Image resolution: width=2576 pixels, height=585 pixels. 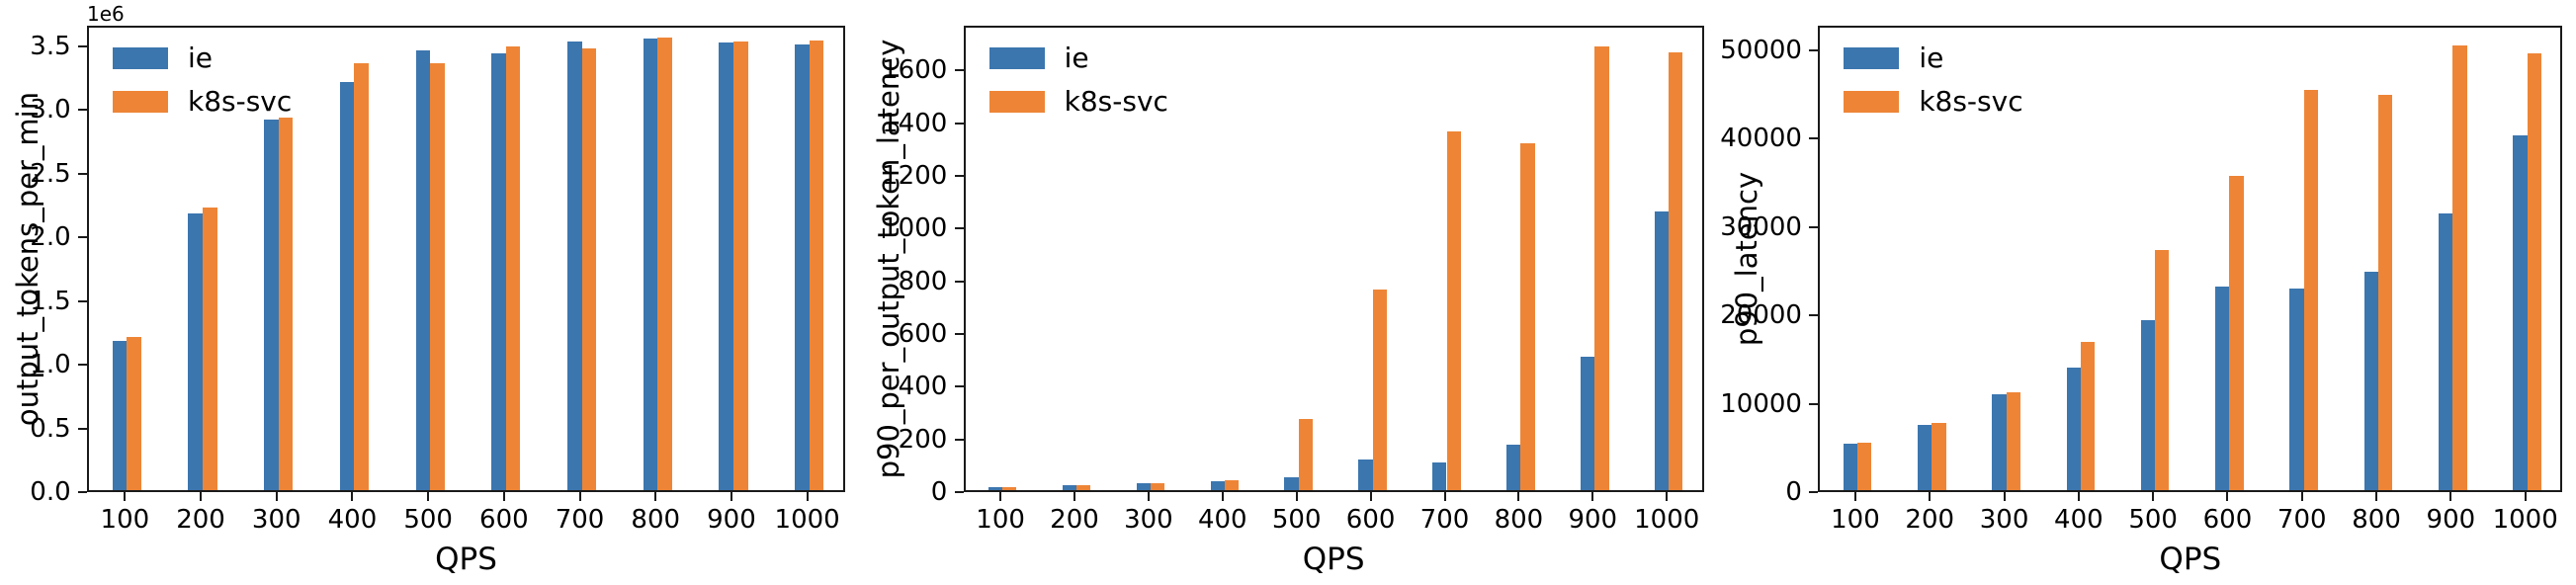 I want to click on y-tick-label: 800, so click(x=923, y=281).